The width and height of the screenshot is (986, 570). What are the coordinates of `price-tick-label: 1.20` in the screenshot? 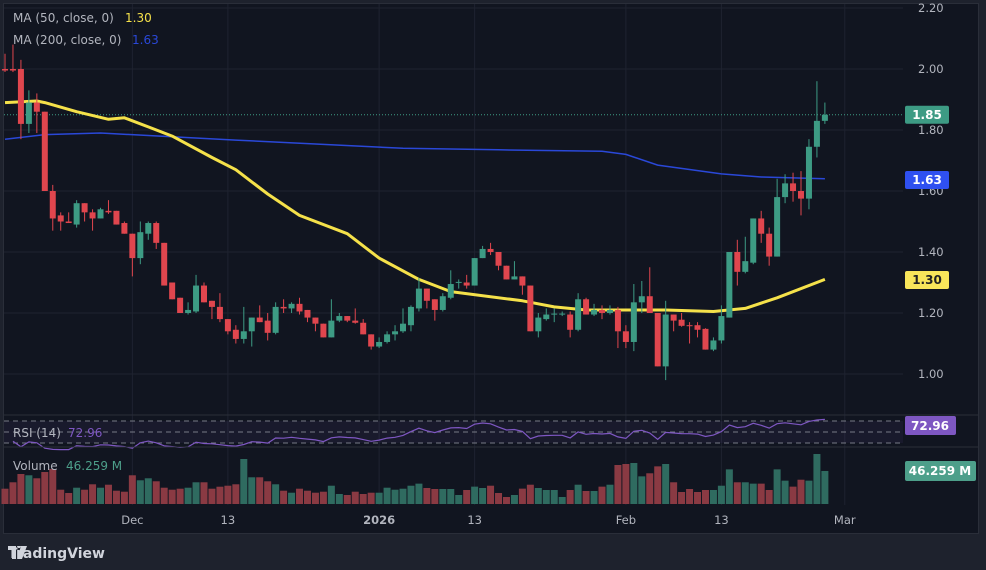 It's located at (931, 313).